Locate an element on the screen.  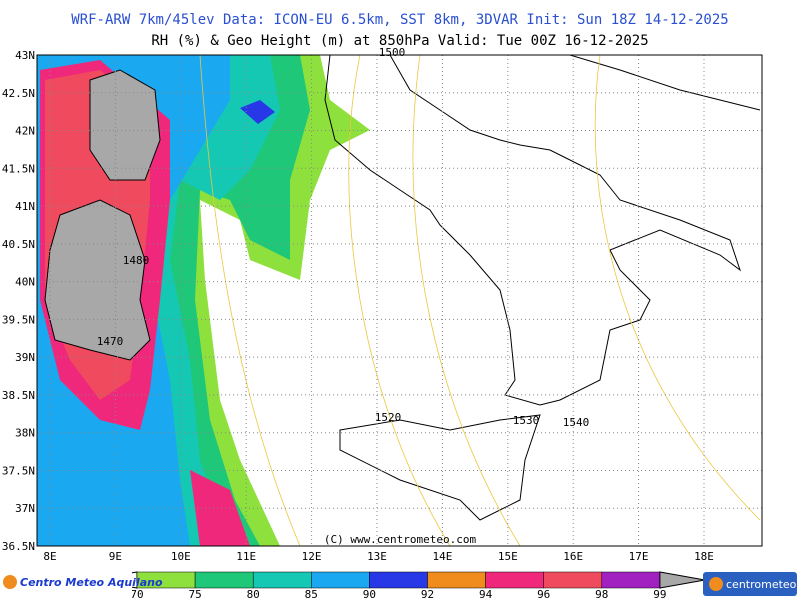
lon-label: 10E is located at coordinates (181, 556).